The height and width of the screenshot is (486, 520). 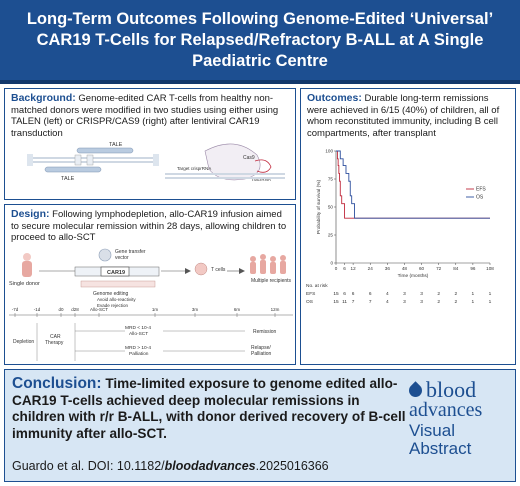 What do you see at coordinates (415, 390) in the screenshot?
I see `blood-drop-icon` at bounding box center [415, 390].